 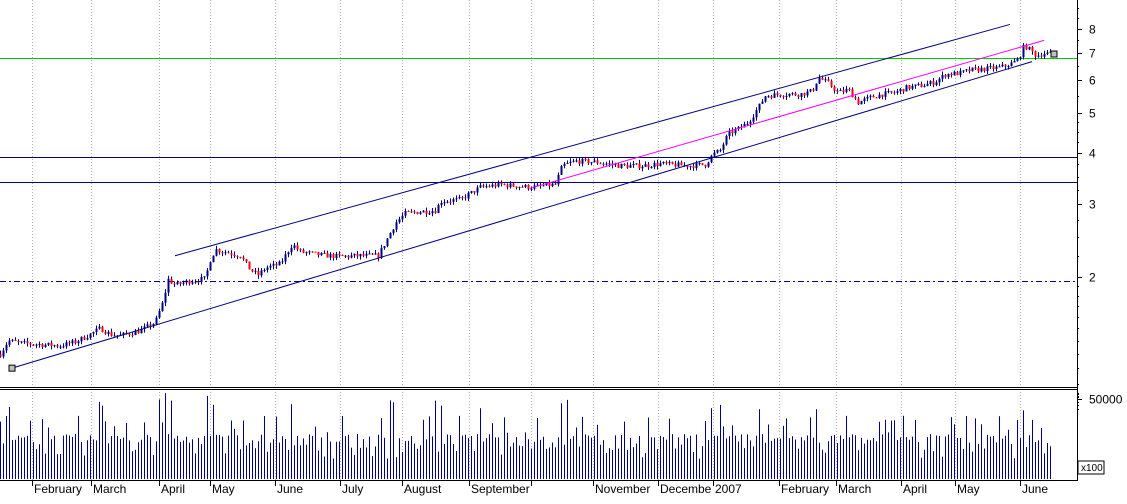 What do you see at coordinates (223, 489) in the screenshot?
I see `month-label: May` at bounding box center [223, 489].